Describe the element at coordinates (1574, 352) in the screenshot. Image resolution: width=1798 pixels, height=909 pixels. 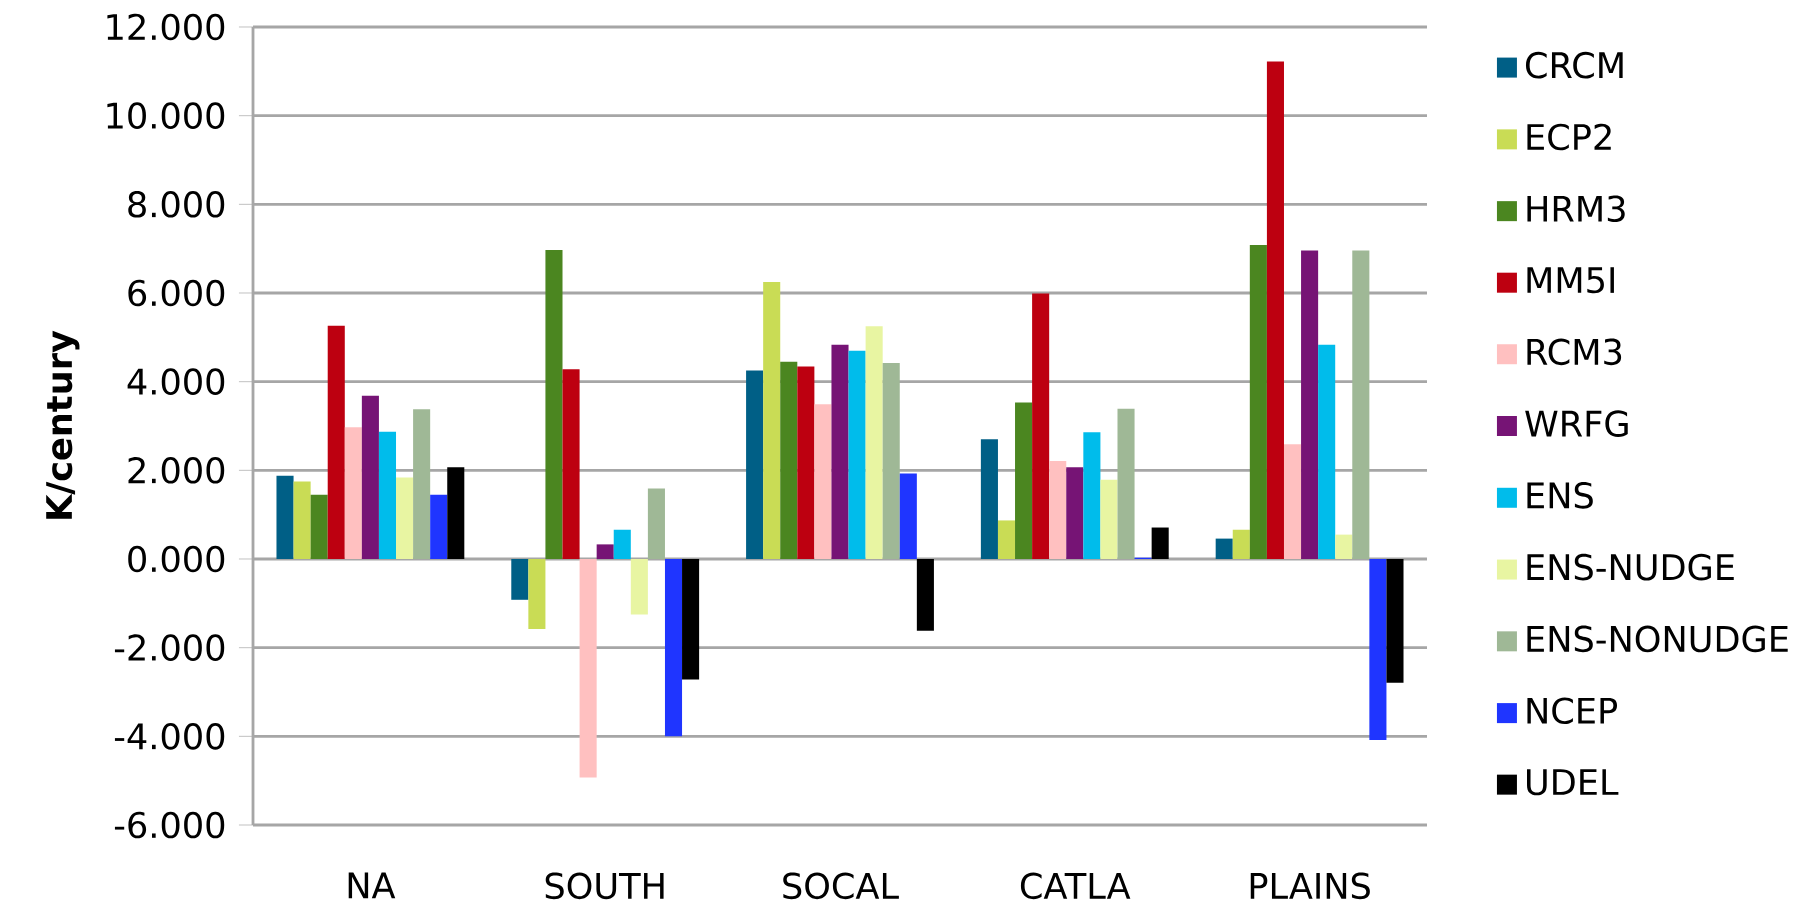
I see `legend-label: RCM3` at that location.